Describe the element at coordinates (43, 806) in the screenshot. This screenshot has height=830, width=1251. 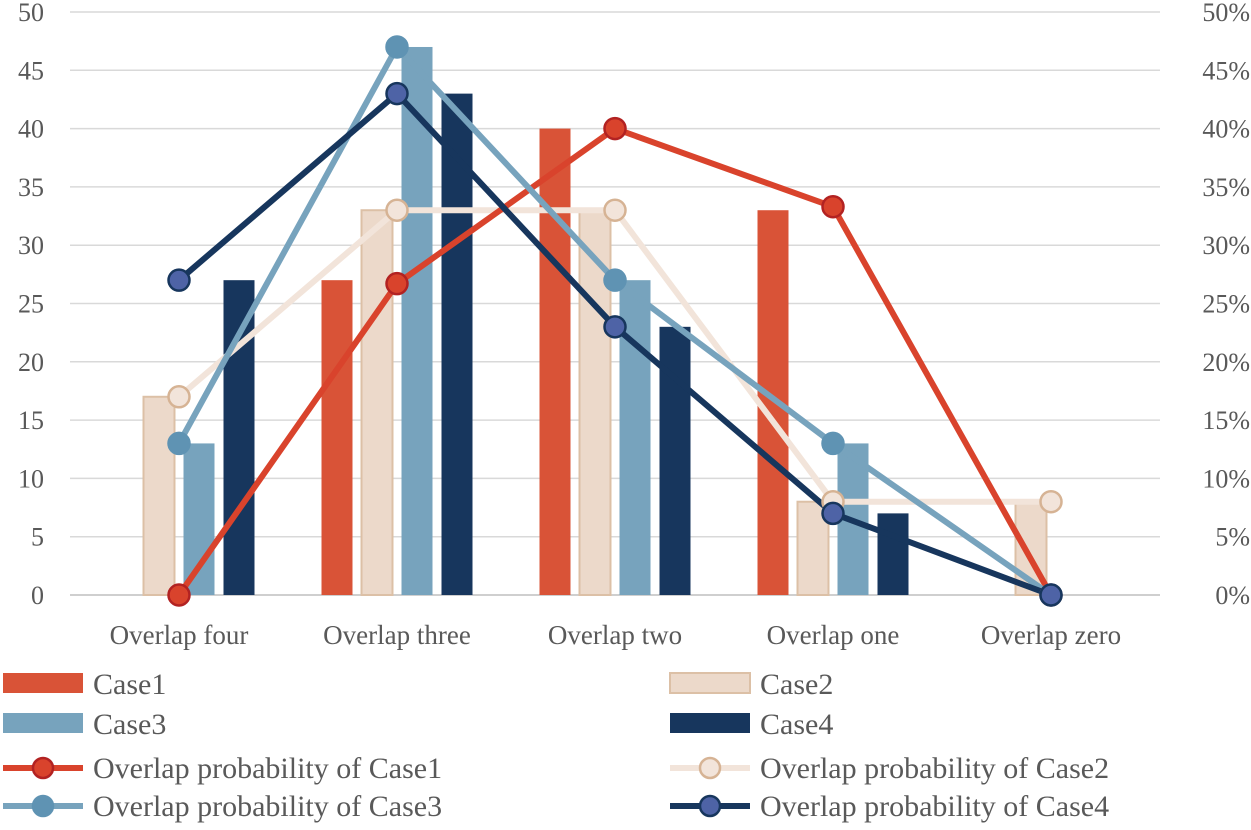
I see `legend-marker-prob3` at that location.